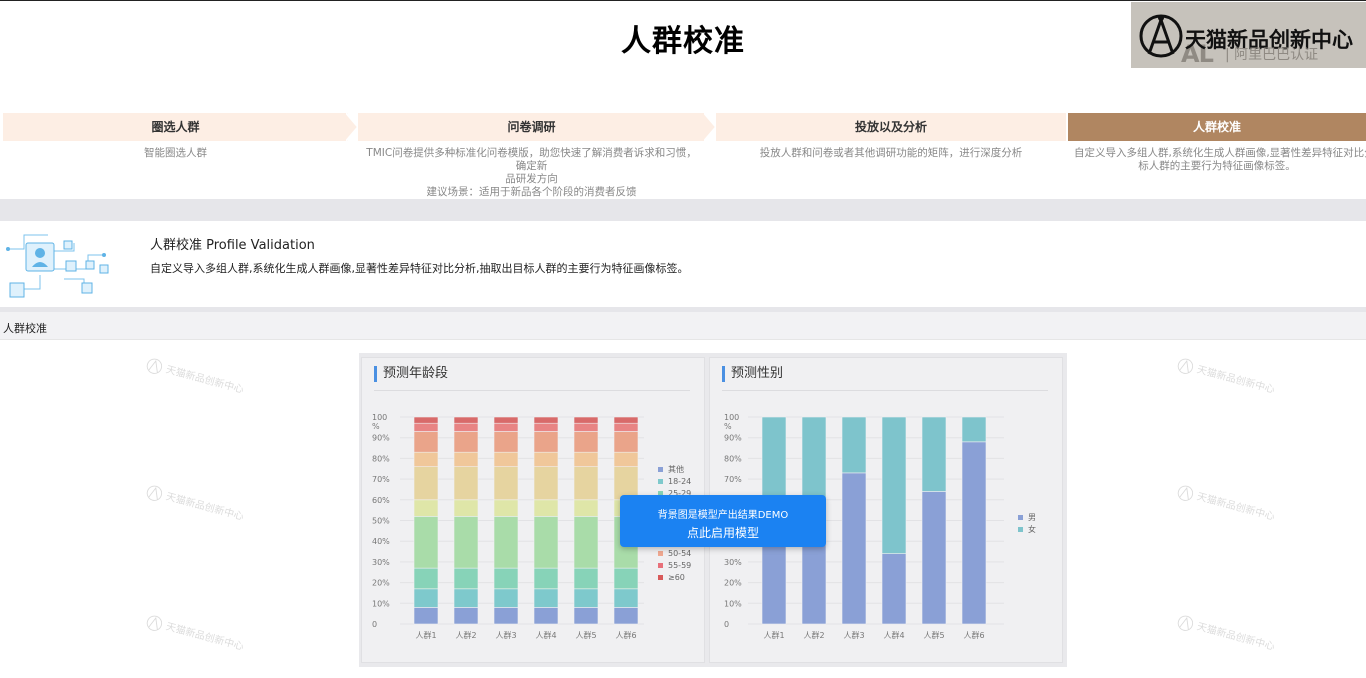 This screenshot has height=678, width=1366. What do you see at coordinates (1269, 40) in the screenshot?
I see `logo-main-text: 天猫新品创新中心` at bounding box center [1269, 40].